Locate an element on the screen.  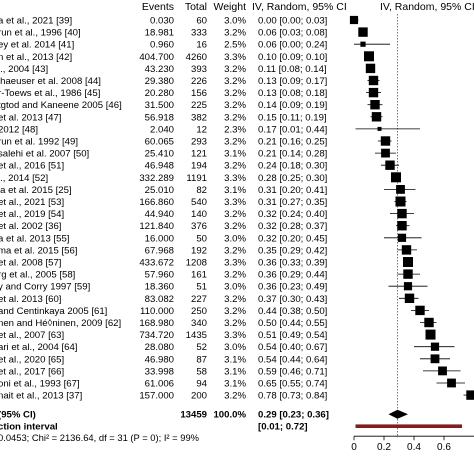
study-total: 333 is located at coordinates (199, 33).